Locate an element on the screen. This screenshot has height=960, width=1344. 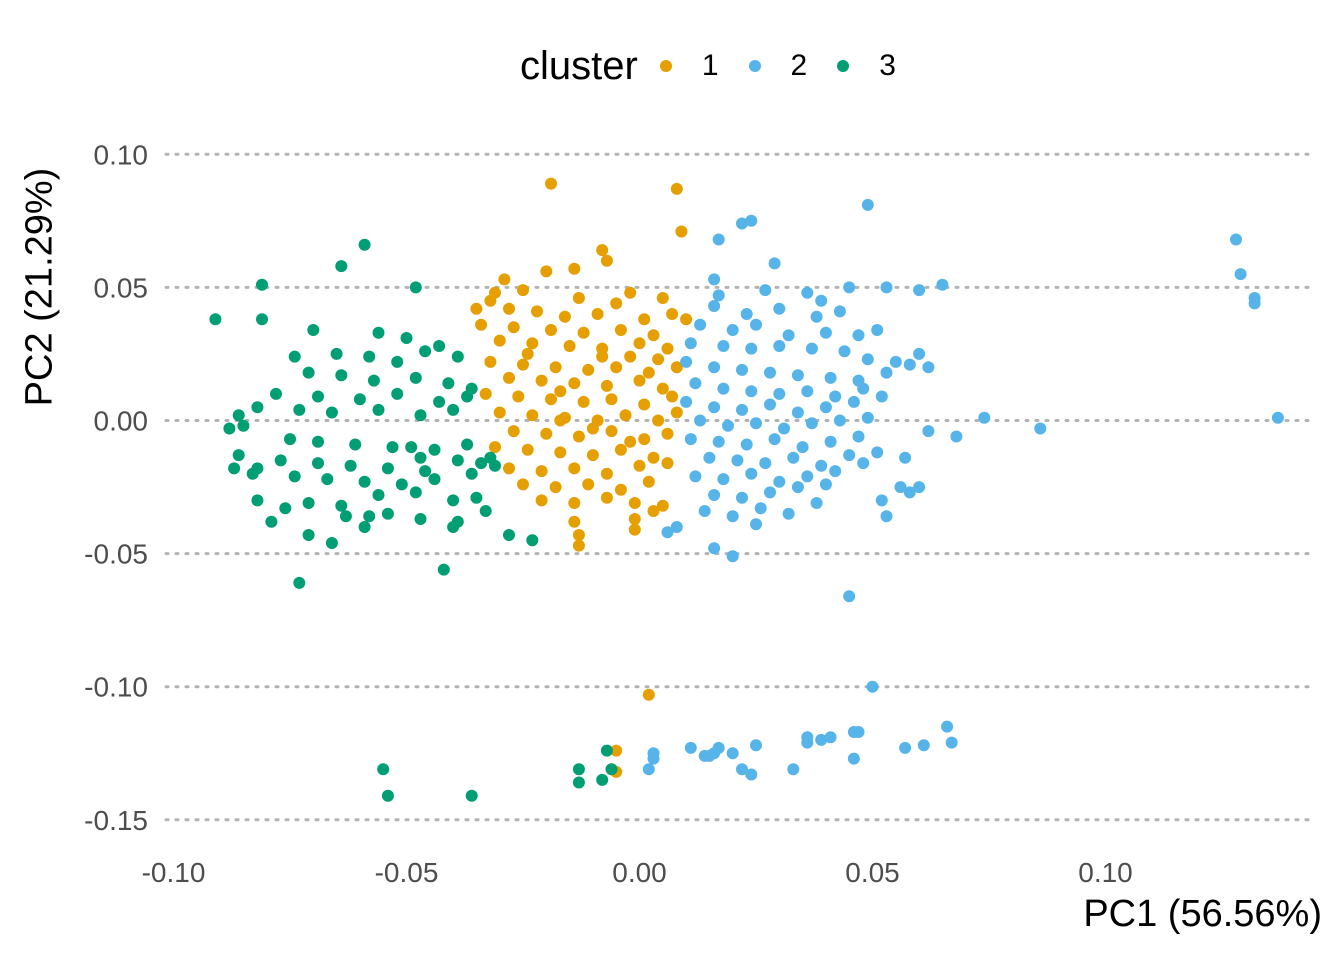
y-tick-label: 0.00 is located at coordinates (121, 421).